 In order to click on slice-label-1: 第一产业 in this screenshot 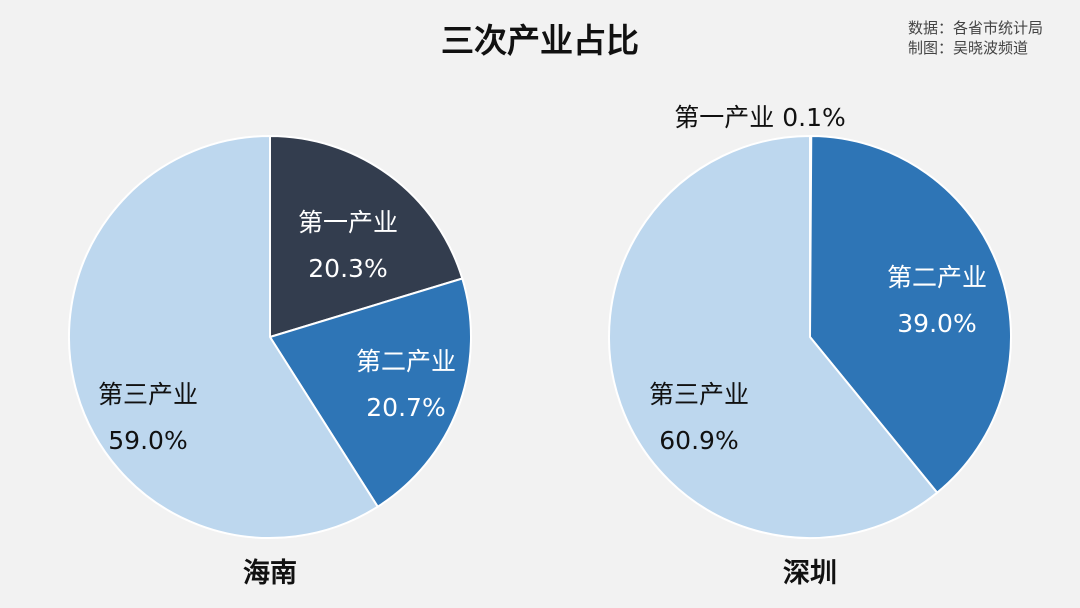, I will do `click(348, 222)`.